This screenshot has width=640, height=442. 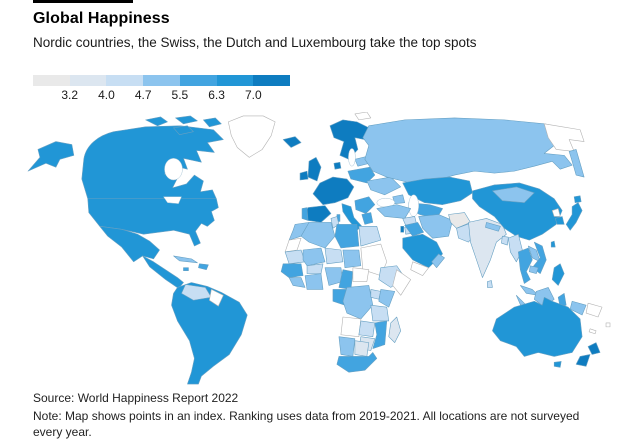 I want to click on hudson-bay, so click(x=173, y=169).